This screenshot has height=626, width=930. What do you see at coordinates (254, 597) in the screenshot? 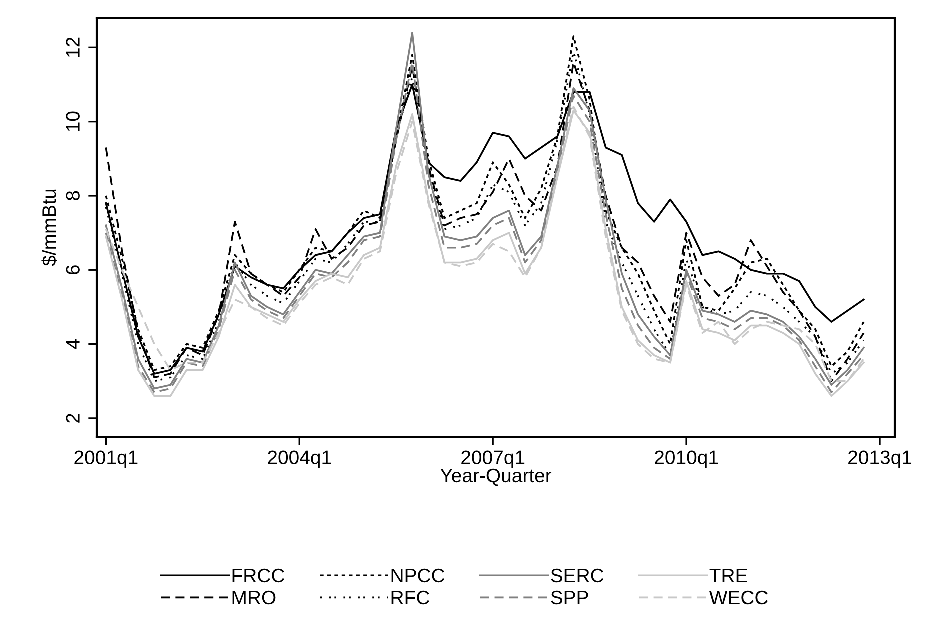
I see `legend-label: MRO` at bounding box center [254, 597].